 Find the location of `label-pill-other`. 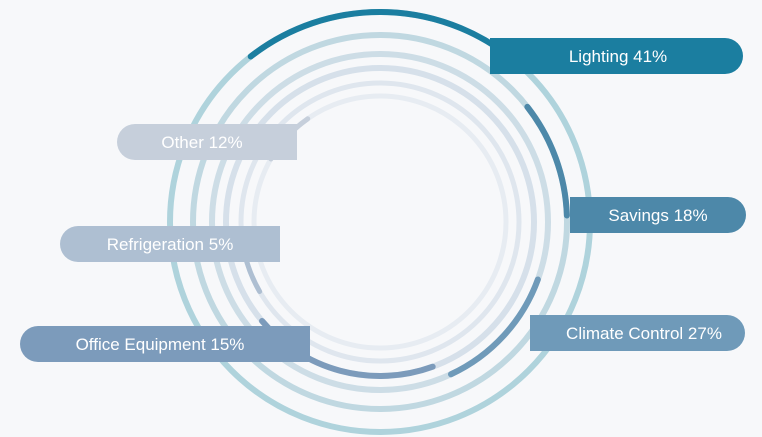

label-pill-other is located at coordinates (207, 142).